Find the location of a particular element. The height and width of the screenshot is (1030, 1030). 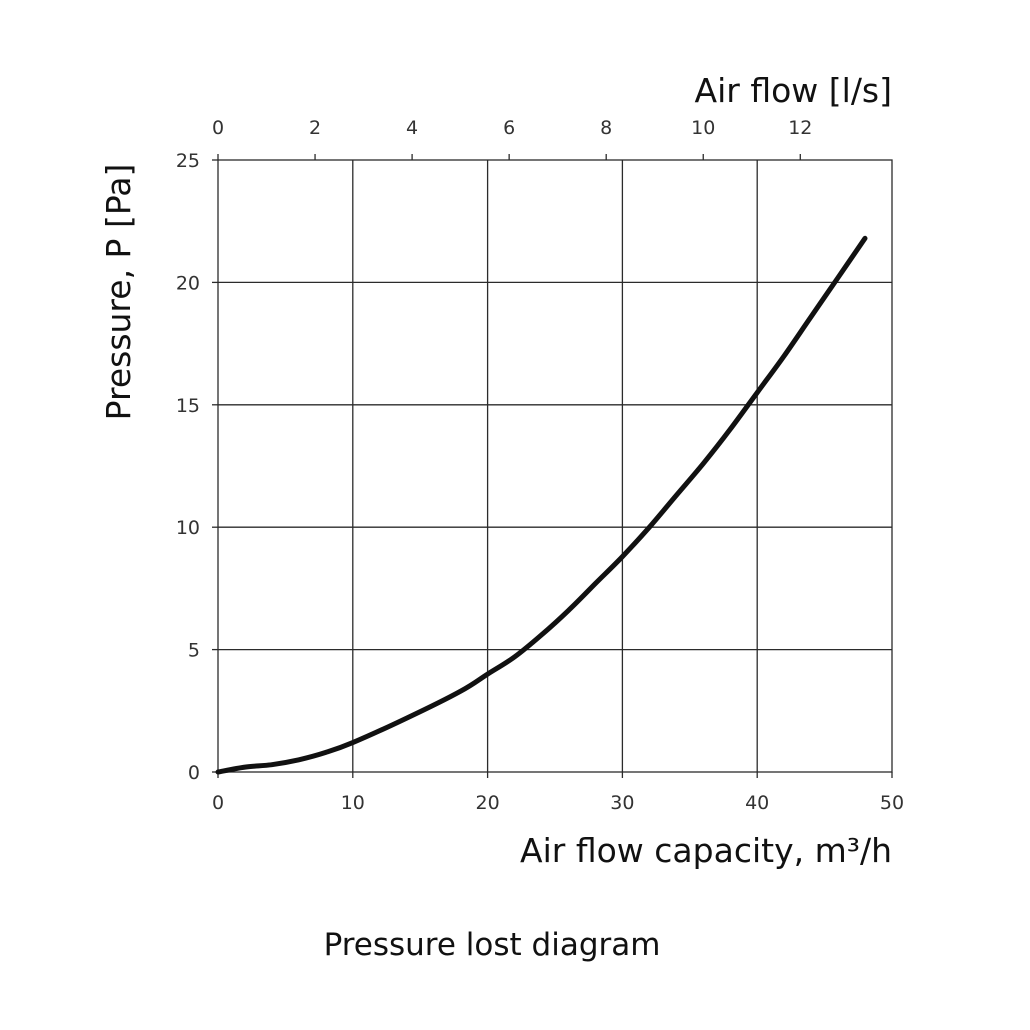

y-tick-label: 15 is located at coordinates (188, 406).